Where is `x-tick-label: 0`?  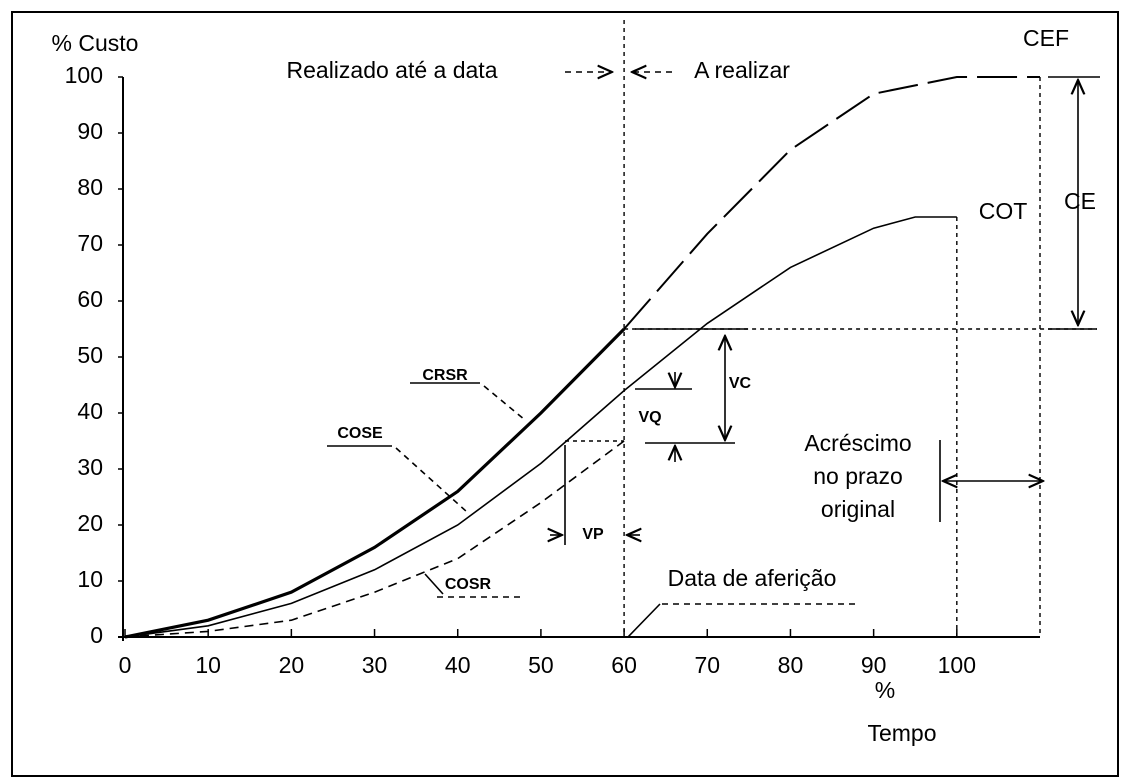 x-tick-label: 0 is located at coordinates (125, 665).